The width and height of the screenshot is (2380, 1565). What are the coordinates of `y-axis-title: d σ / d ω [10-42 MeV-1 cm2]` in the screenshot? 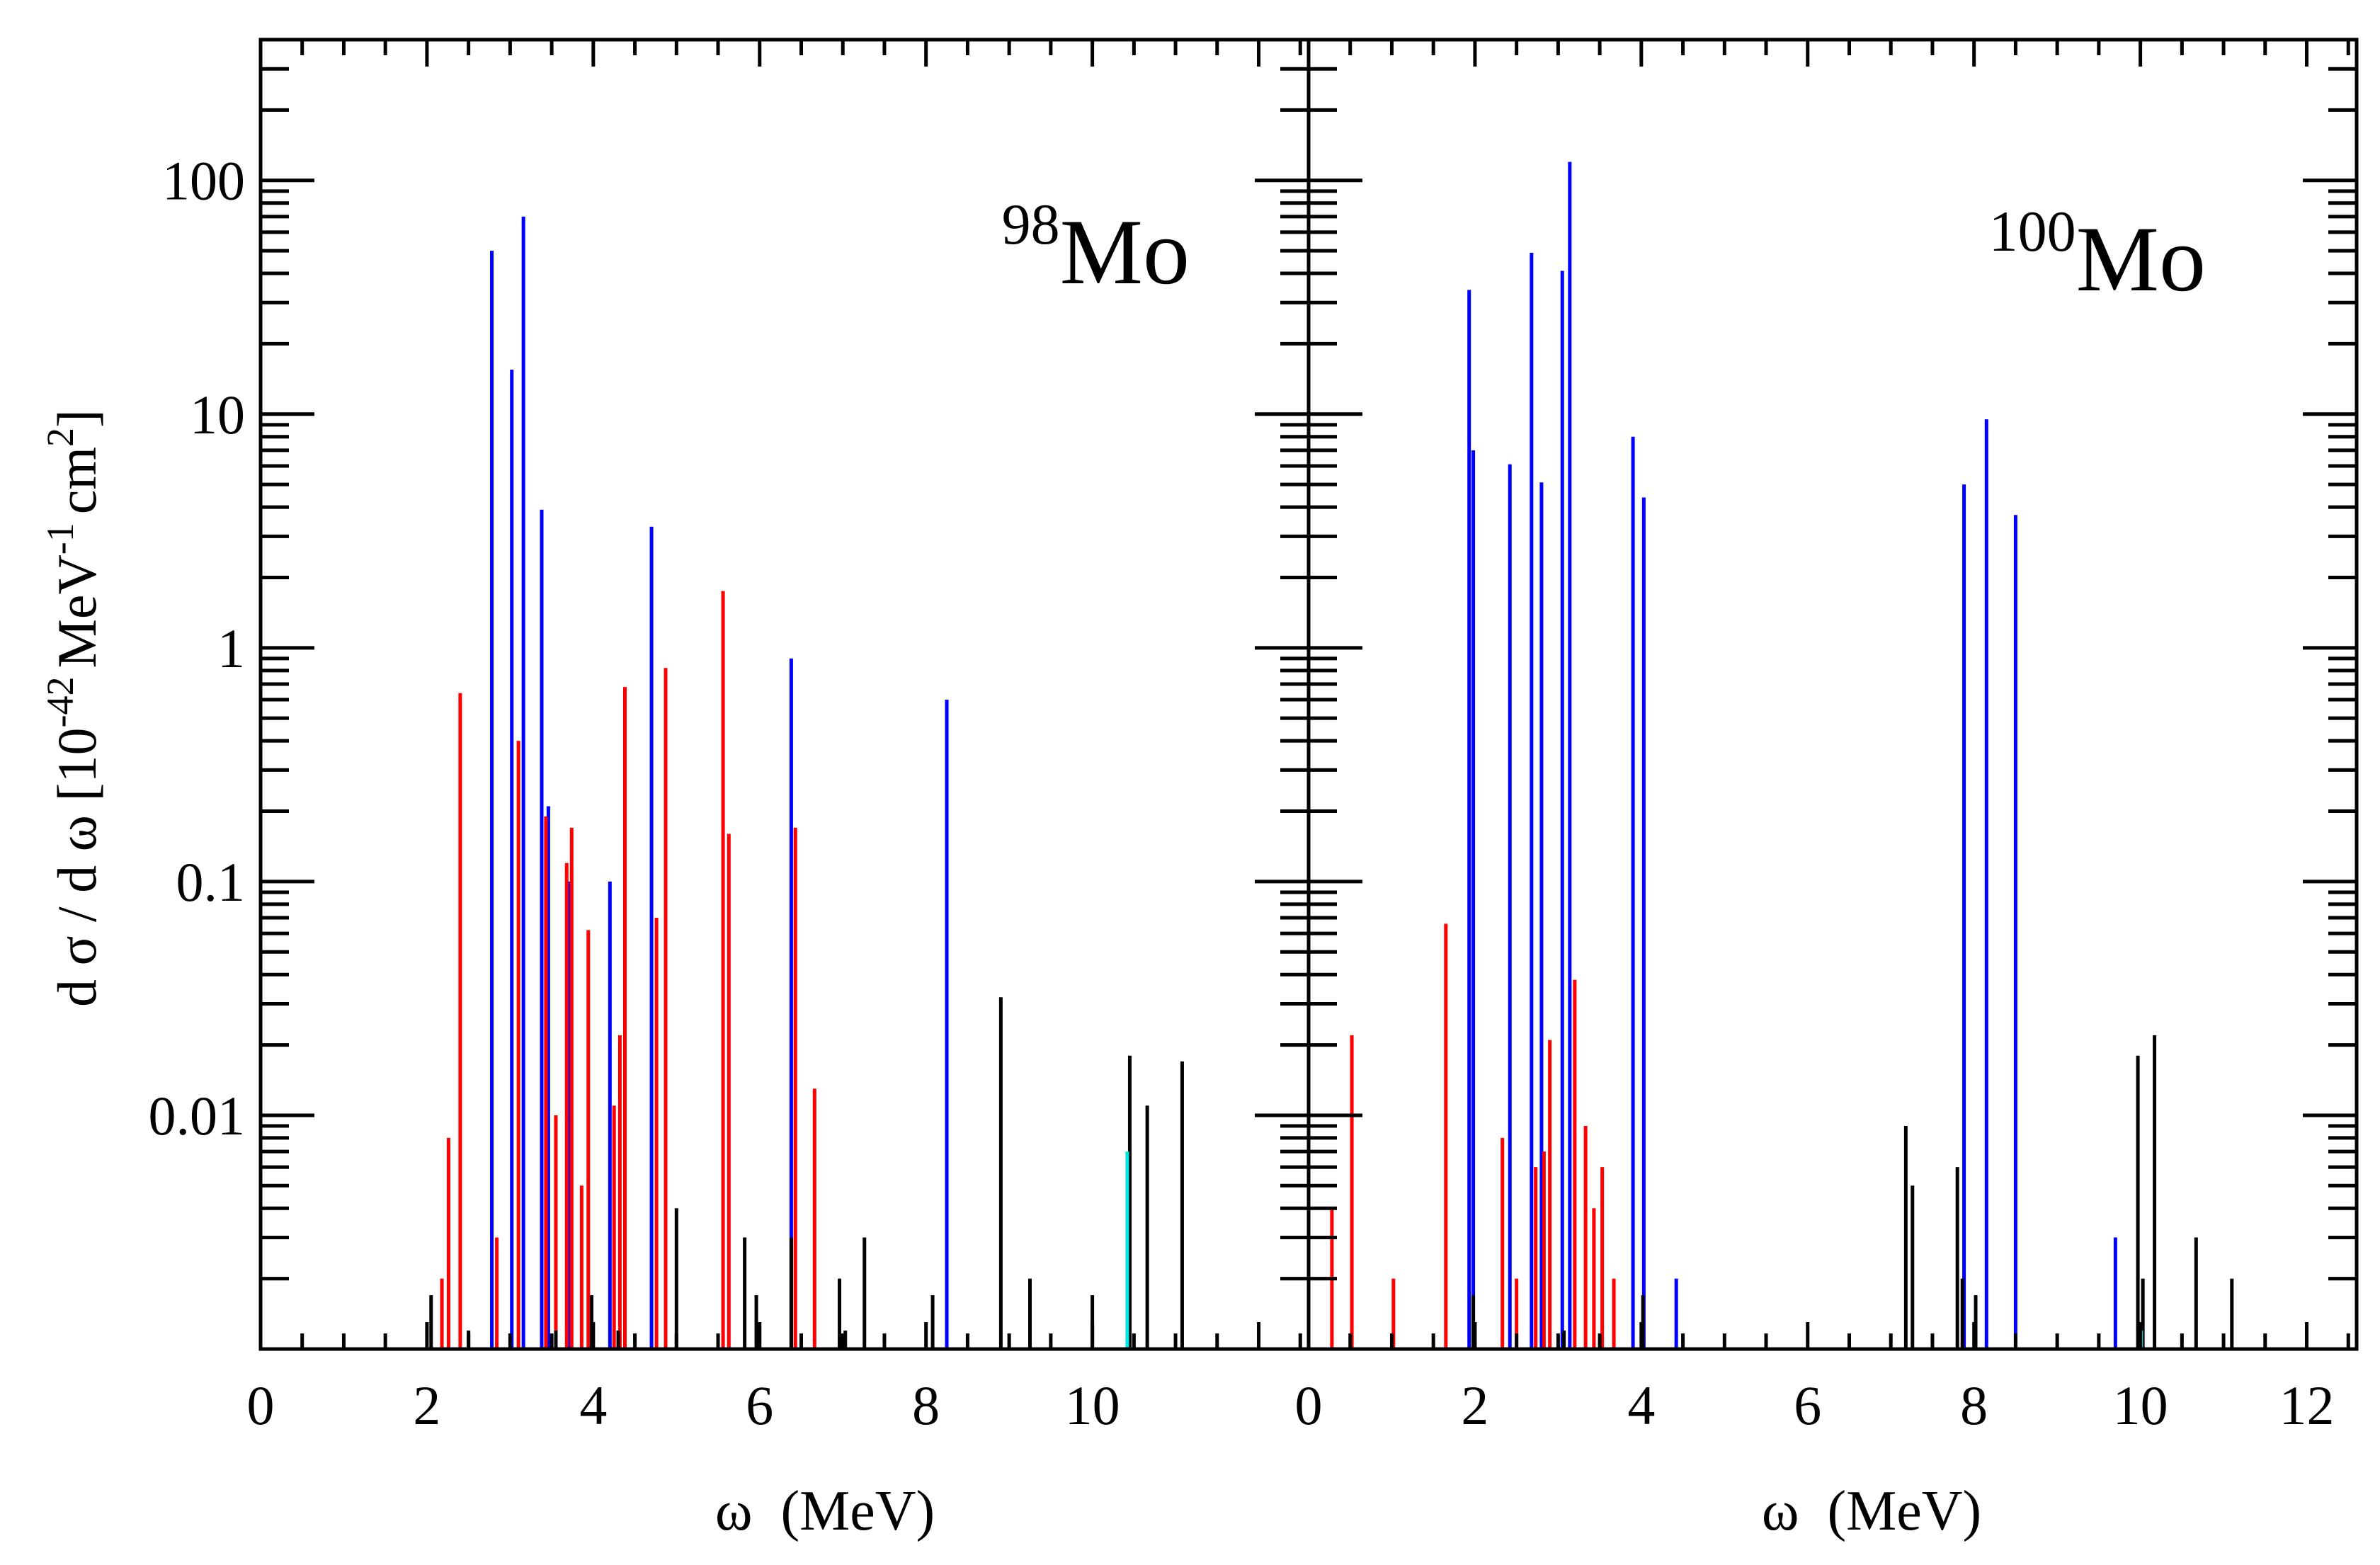 It's located at (73, 708).